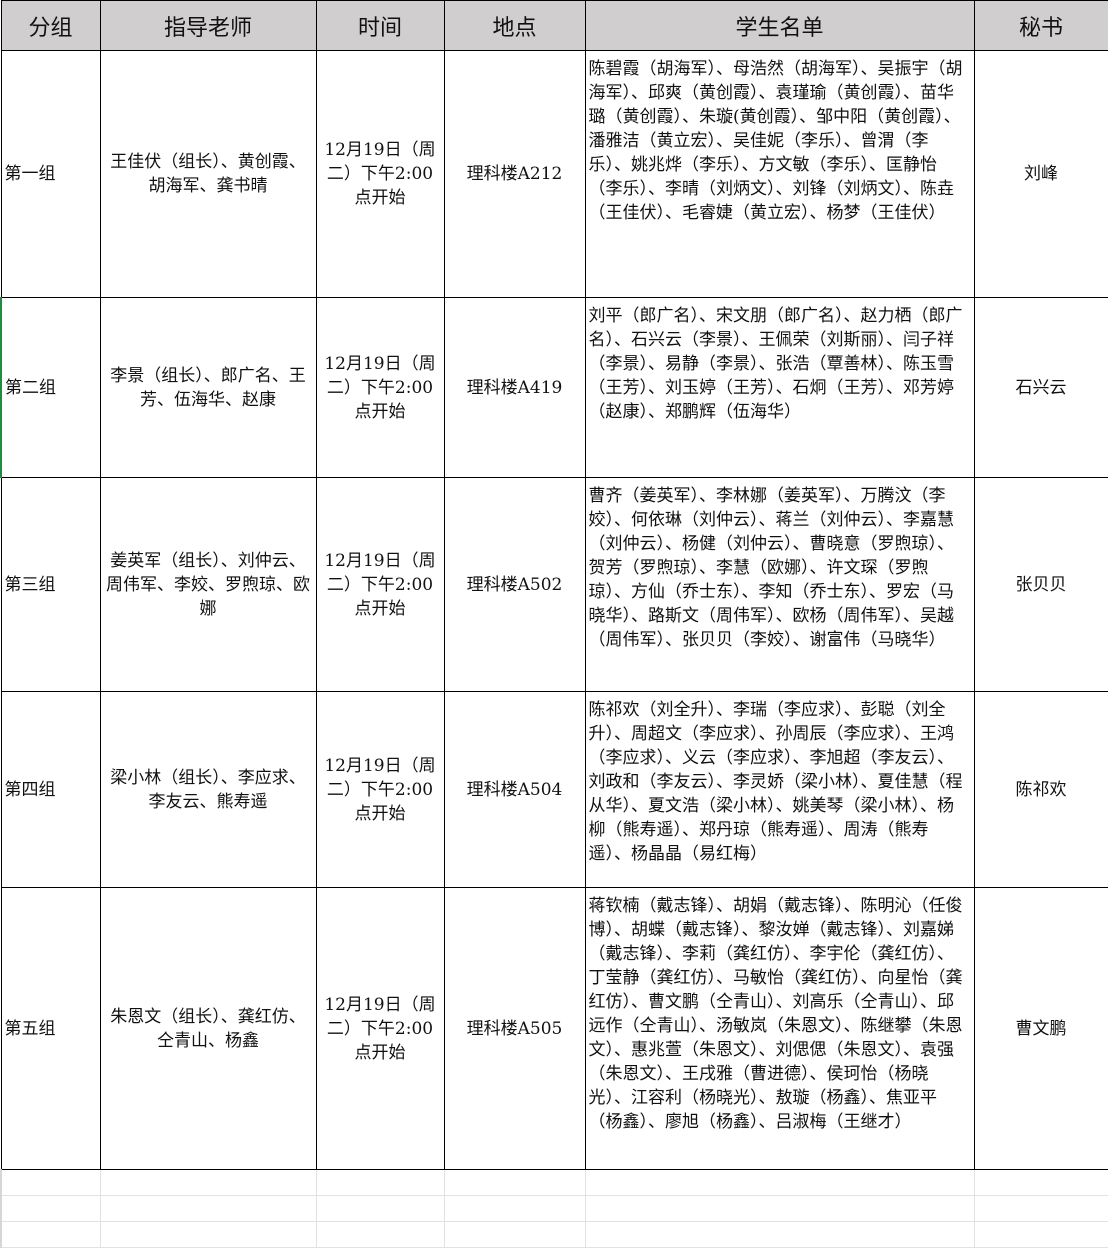 The image size is (1108, 1248). What do you see at coordinates (1040, 584) in the screenshot?
I see `secretary-cell: 张贝贝` at bounding box center [1040, 584].